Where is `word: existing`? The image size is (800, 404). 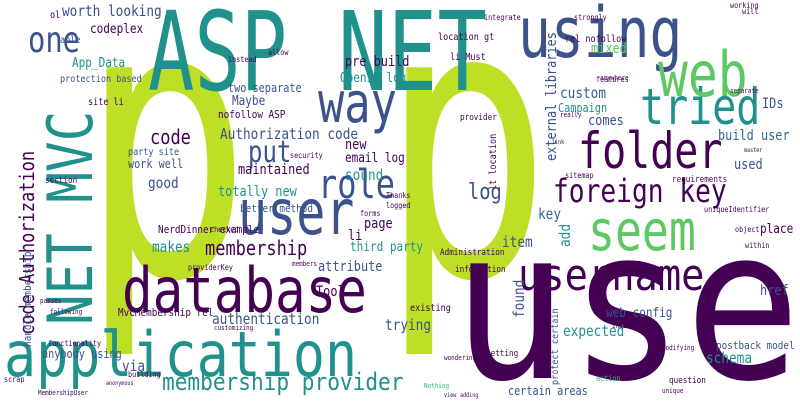
word: existing is located at coordinates (430, 308).